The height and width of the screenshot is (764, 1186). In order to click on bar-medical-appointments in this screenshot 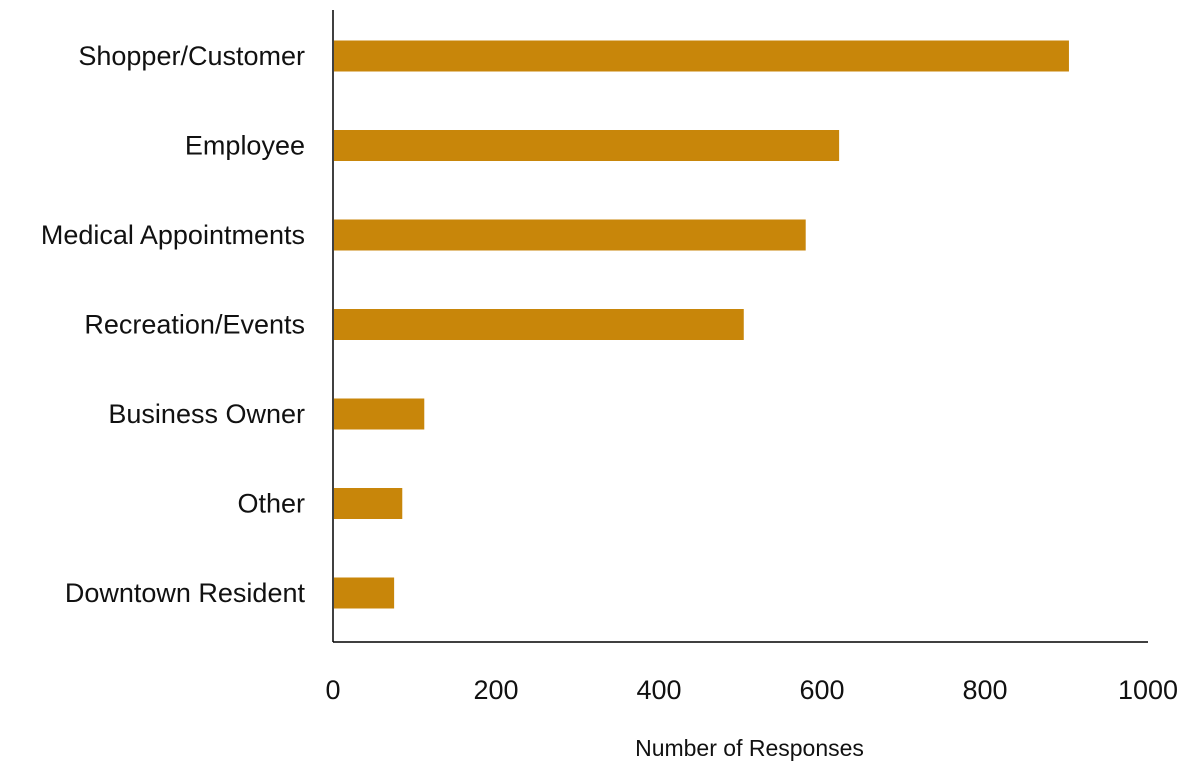, I will do `click(570, 235)`.